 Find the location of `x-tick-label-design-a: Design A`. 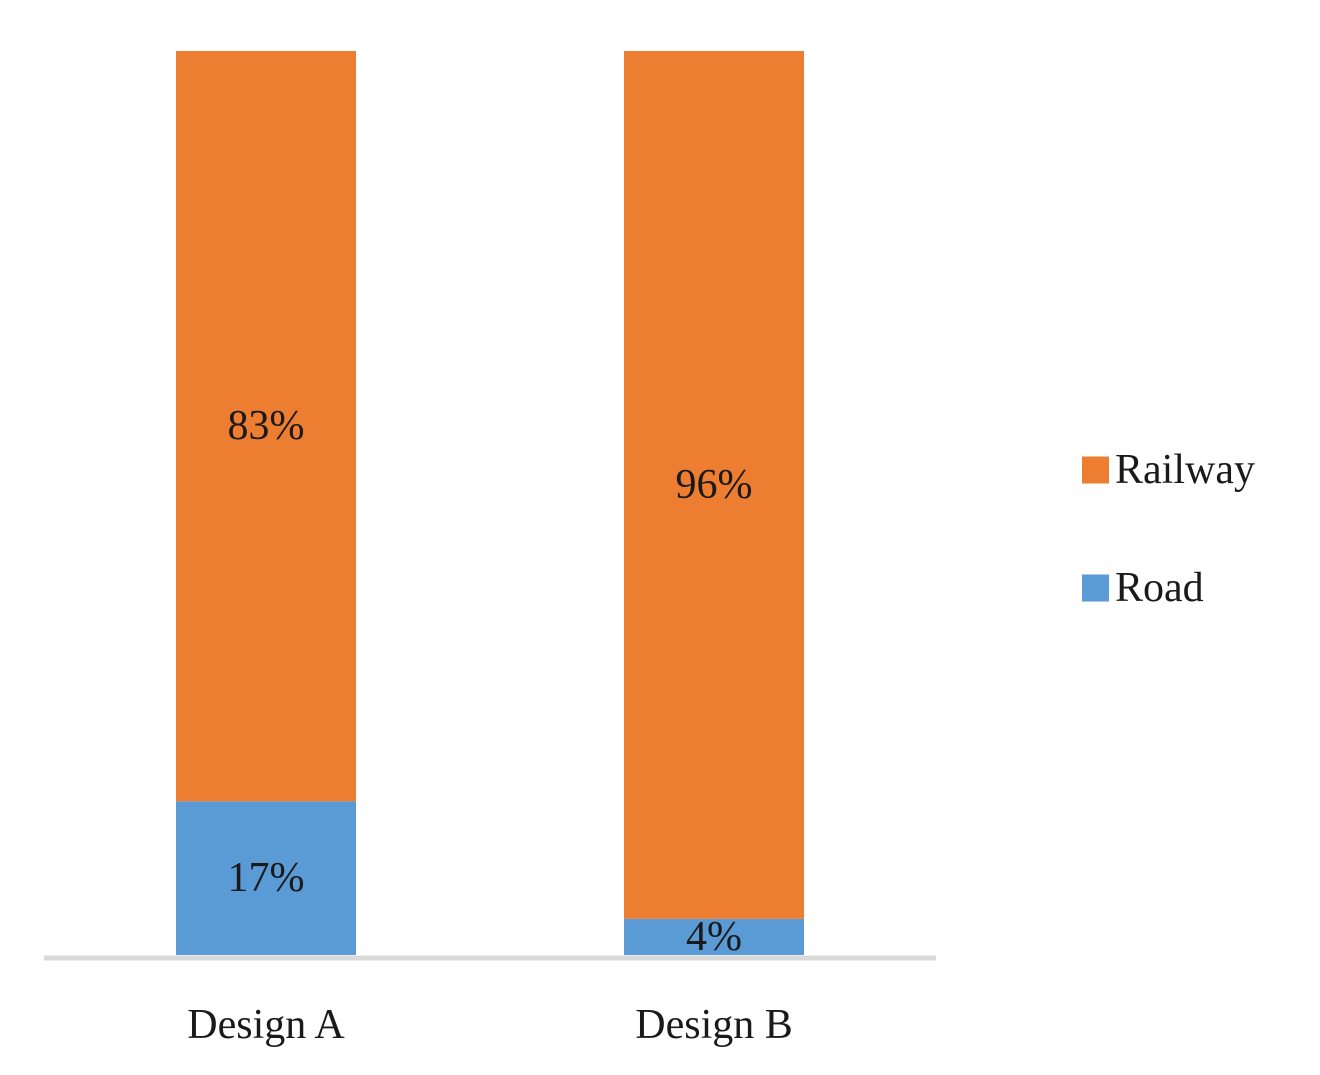

x-tick-label-design-a: Design A is located at coordinates (266, 1025).